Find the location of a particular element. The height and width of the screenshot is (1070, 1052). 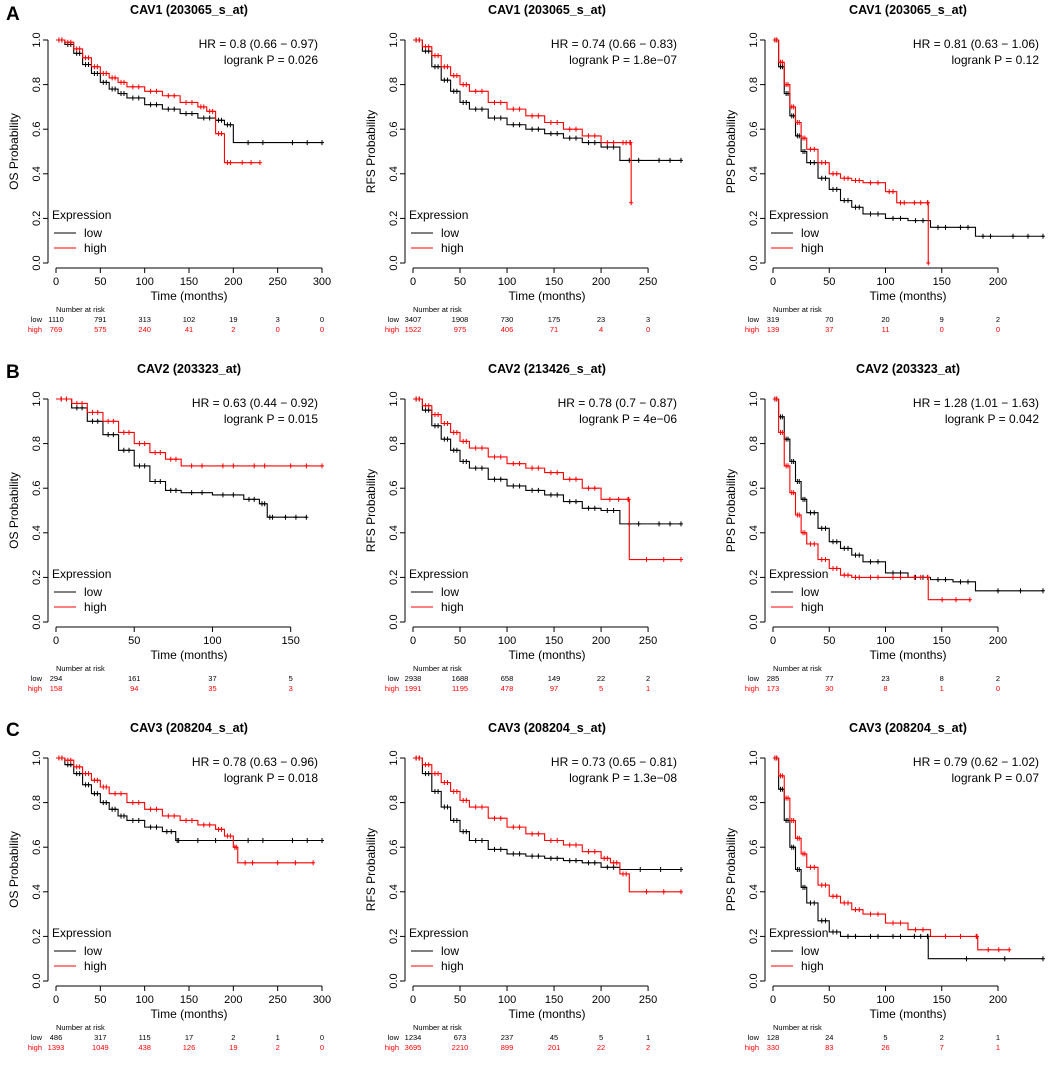

y-tick-label: 0.6 is located at coordinates (37, 488).